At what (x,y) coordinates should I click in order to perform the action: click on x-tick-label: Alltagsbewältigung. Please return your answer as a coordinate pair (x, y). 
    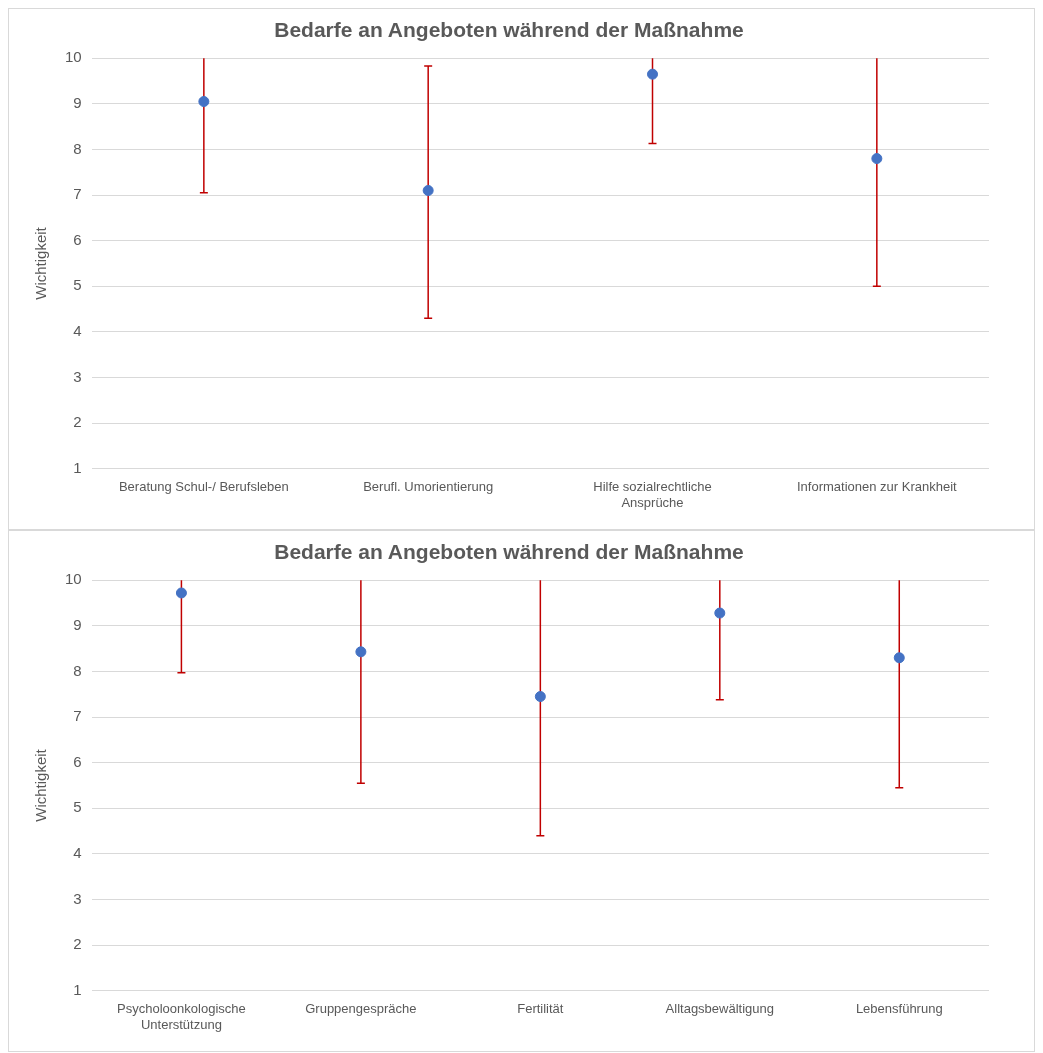
    Looking at the image, I should click on (720, 1009).